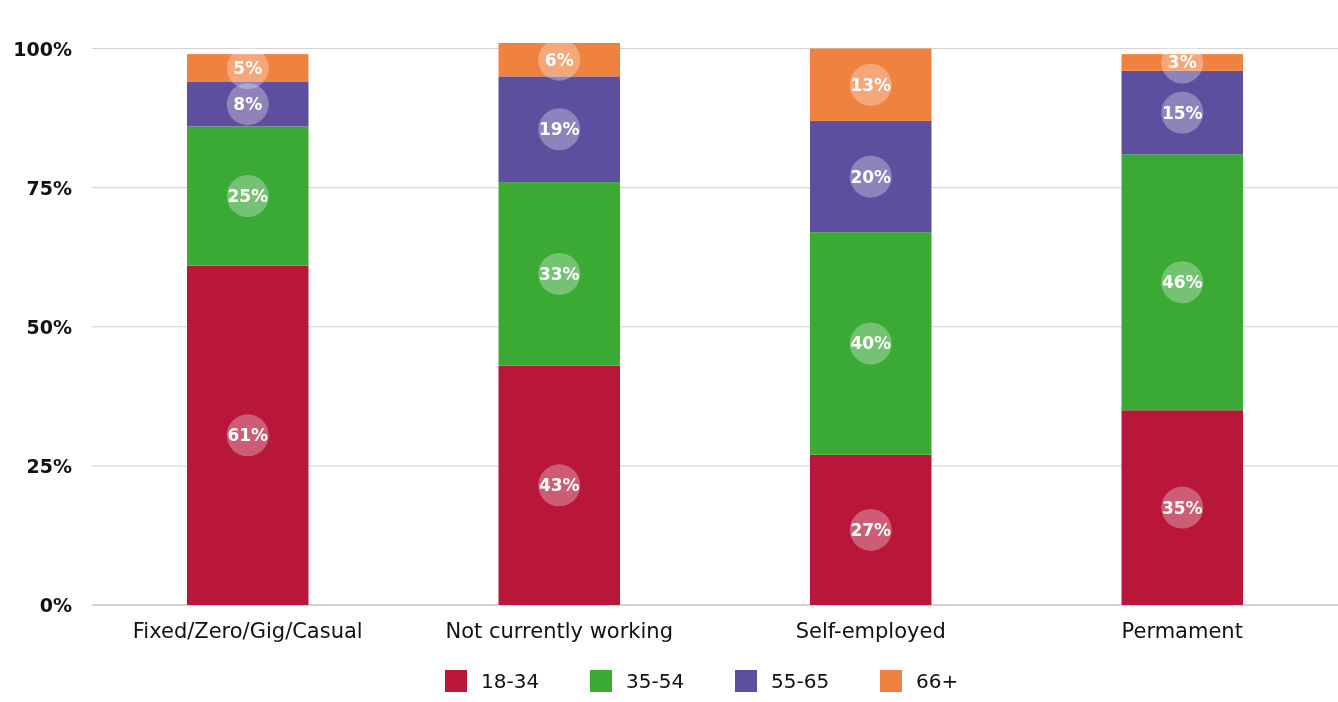 This screenshot has height=702, width=1338. What do you see at coordinates (55, 605) in the screenshot?
I see `y-tick-label: 0%` at bounding box center [55, 605].